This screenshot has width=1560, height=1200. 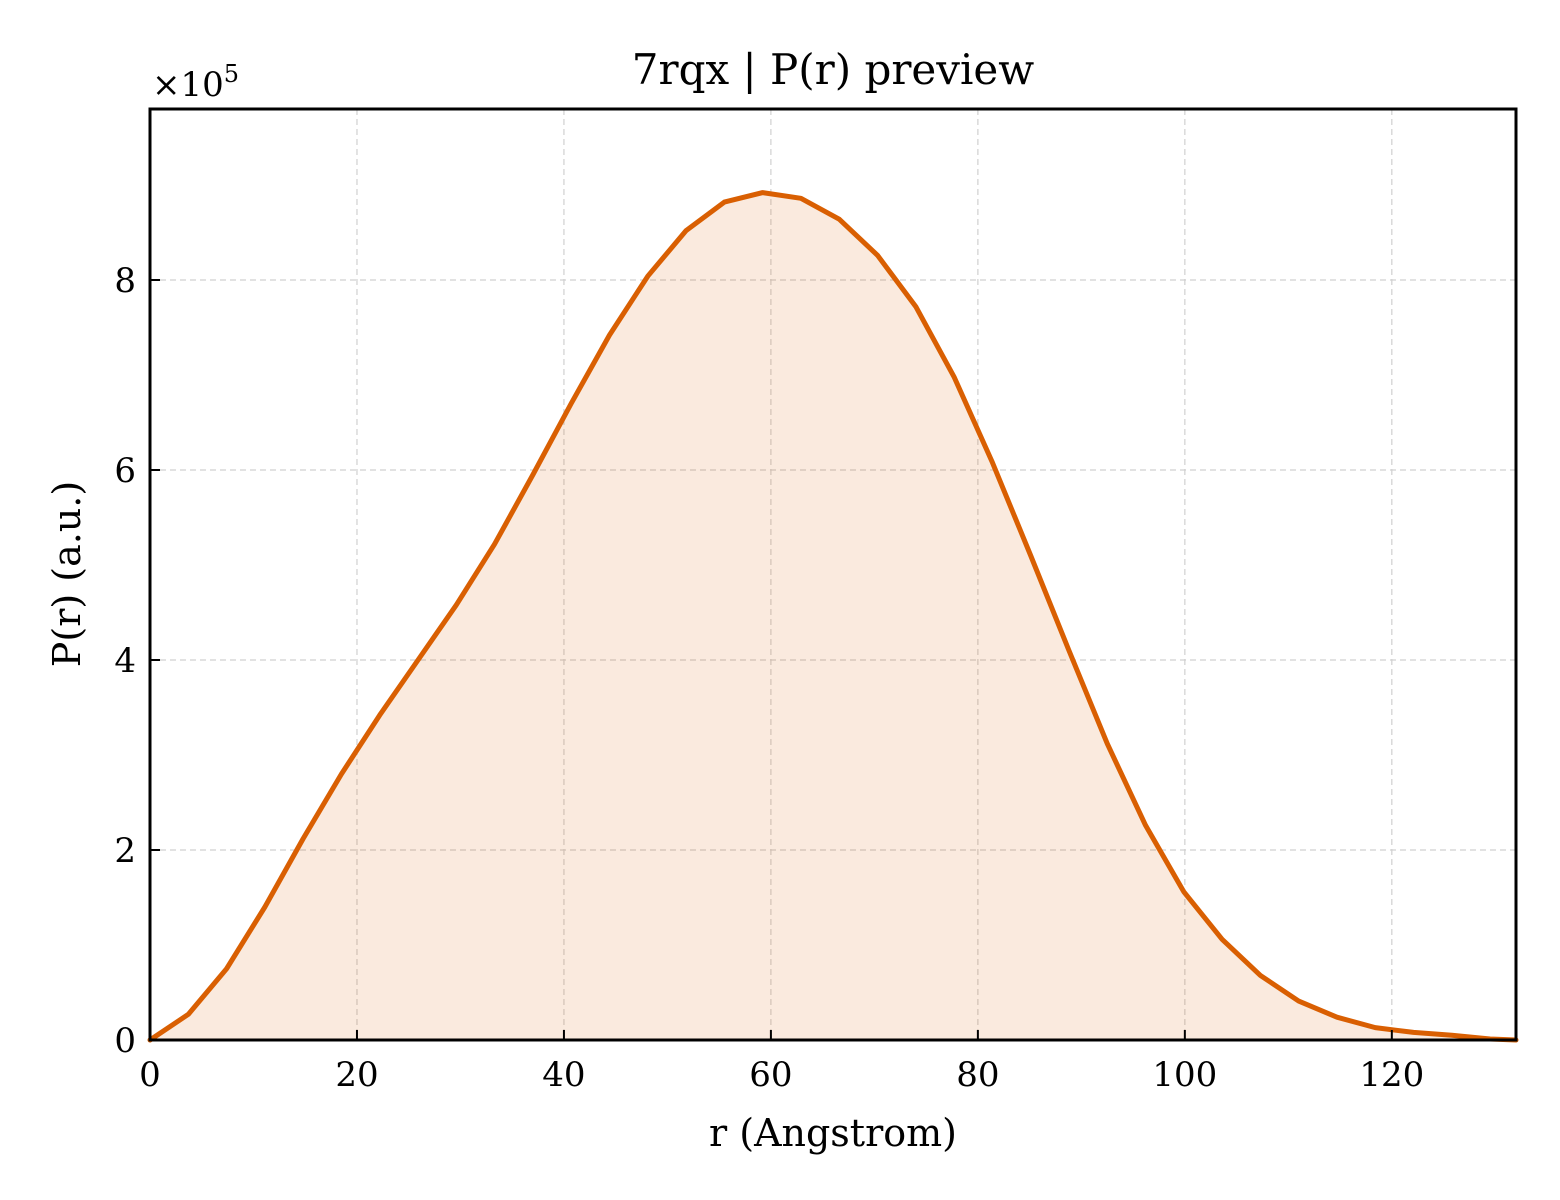 I want to click on chart-title: 7rqx | P(r) preview, so click(x=833, y=69).